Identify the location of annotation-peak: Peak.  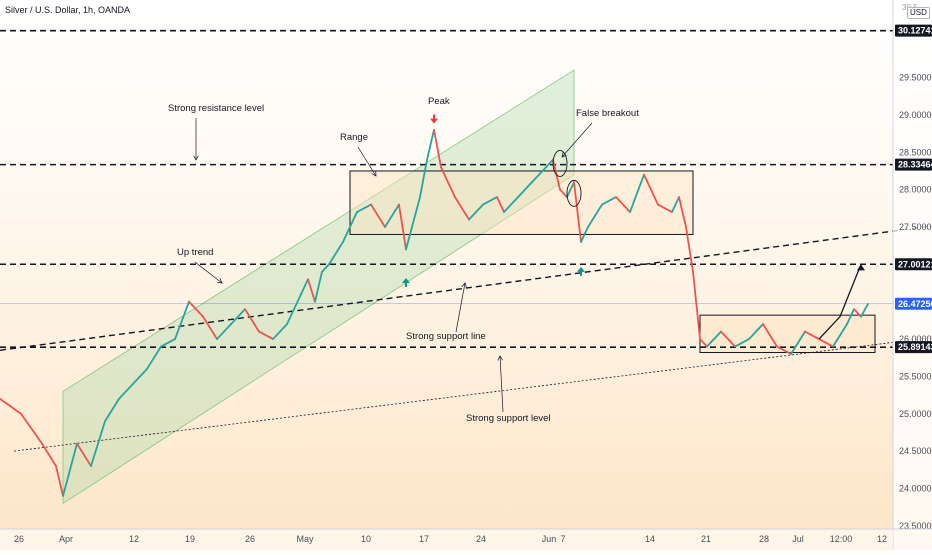
(439, 101).